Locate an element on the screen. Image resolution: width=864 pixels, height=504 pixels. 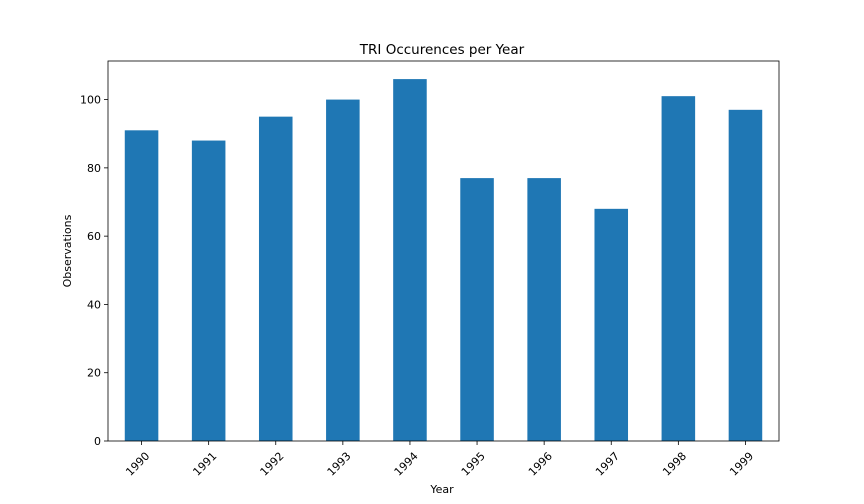
bar-1995 is located at coordinates (477, 309).